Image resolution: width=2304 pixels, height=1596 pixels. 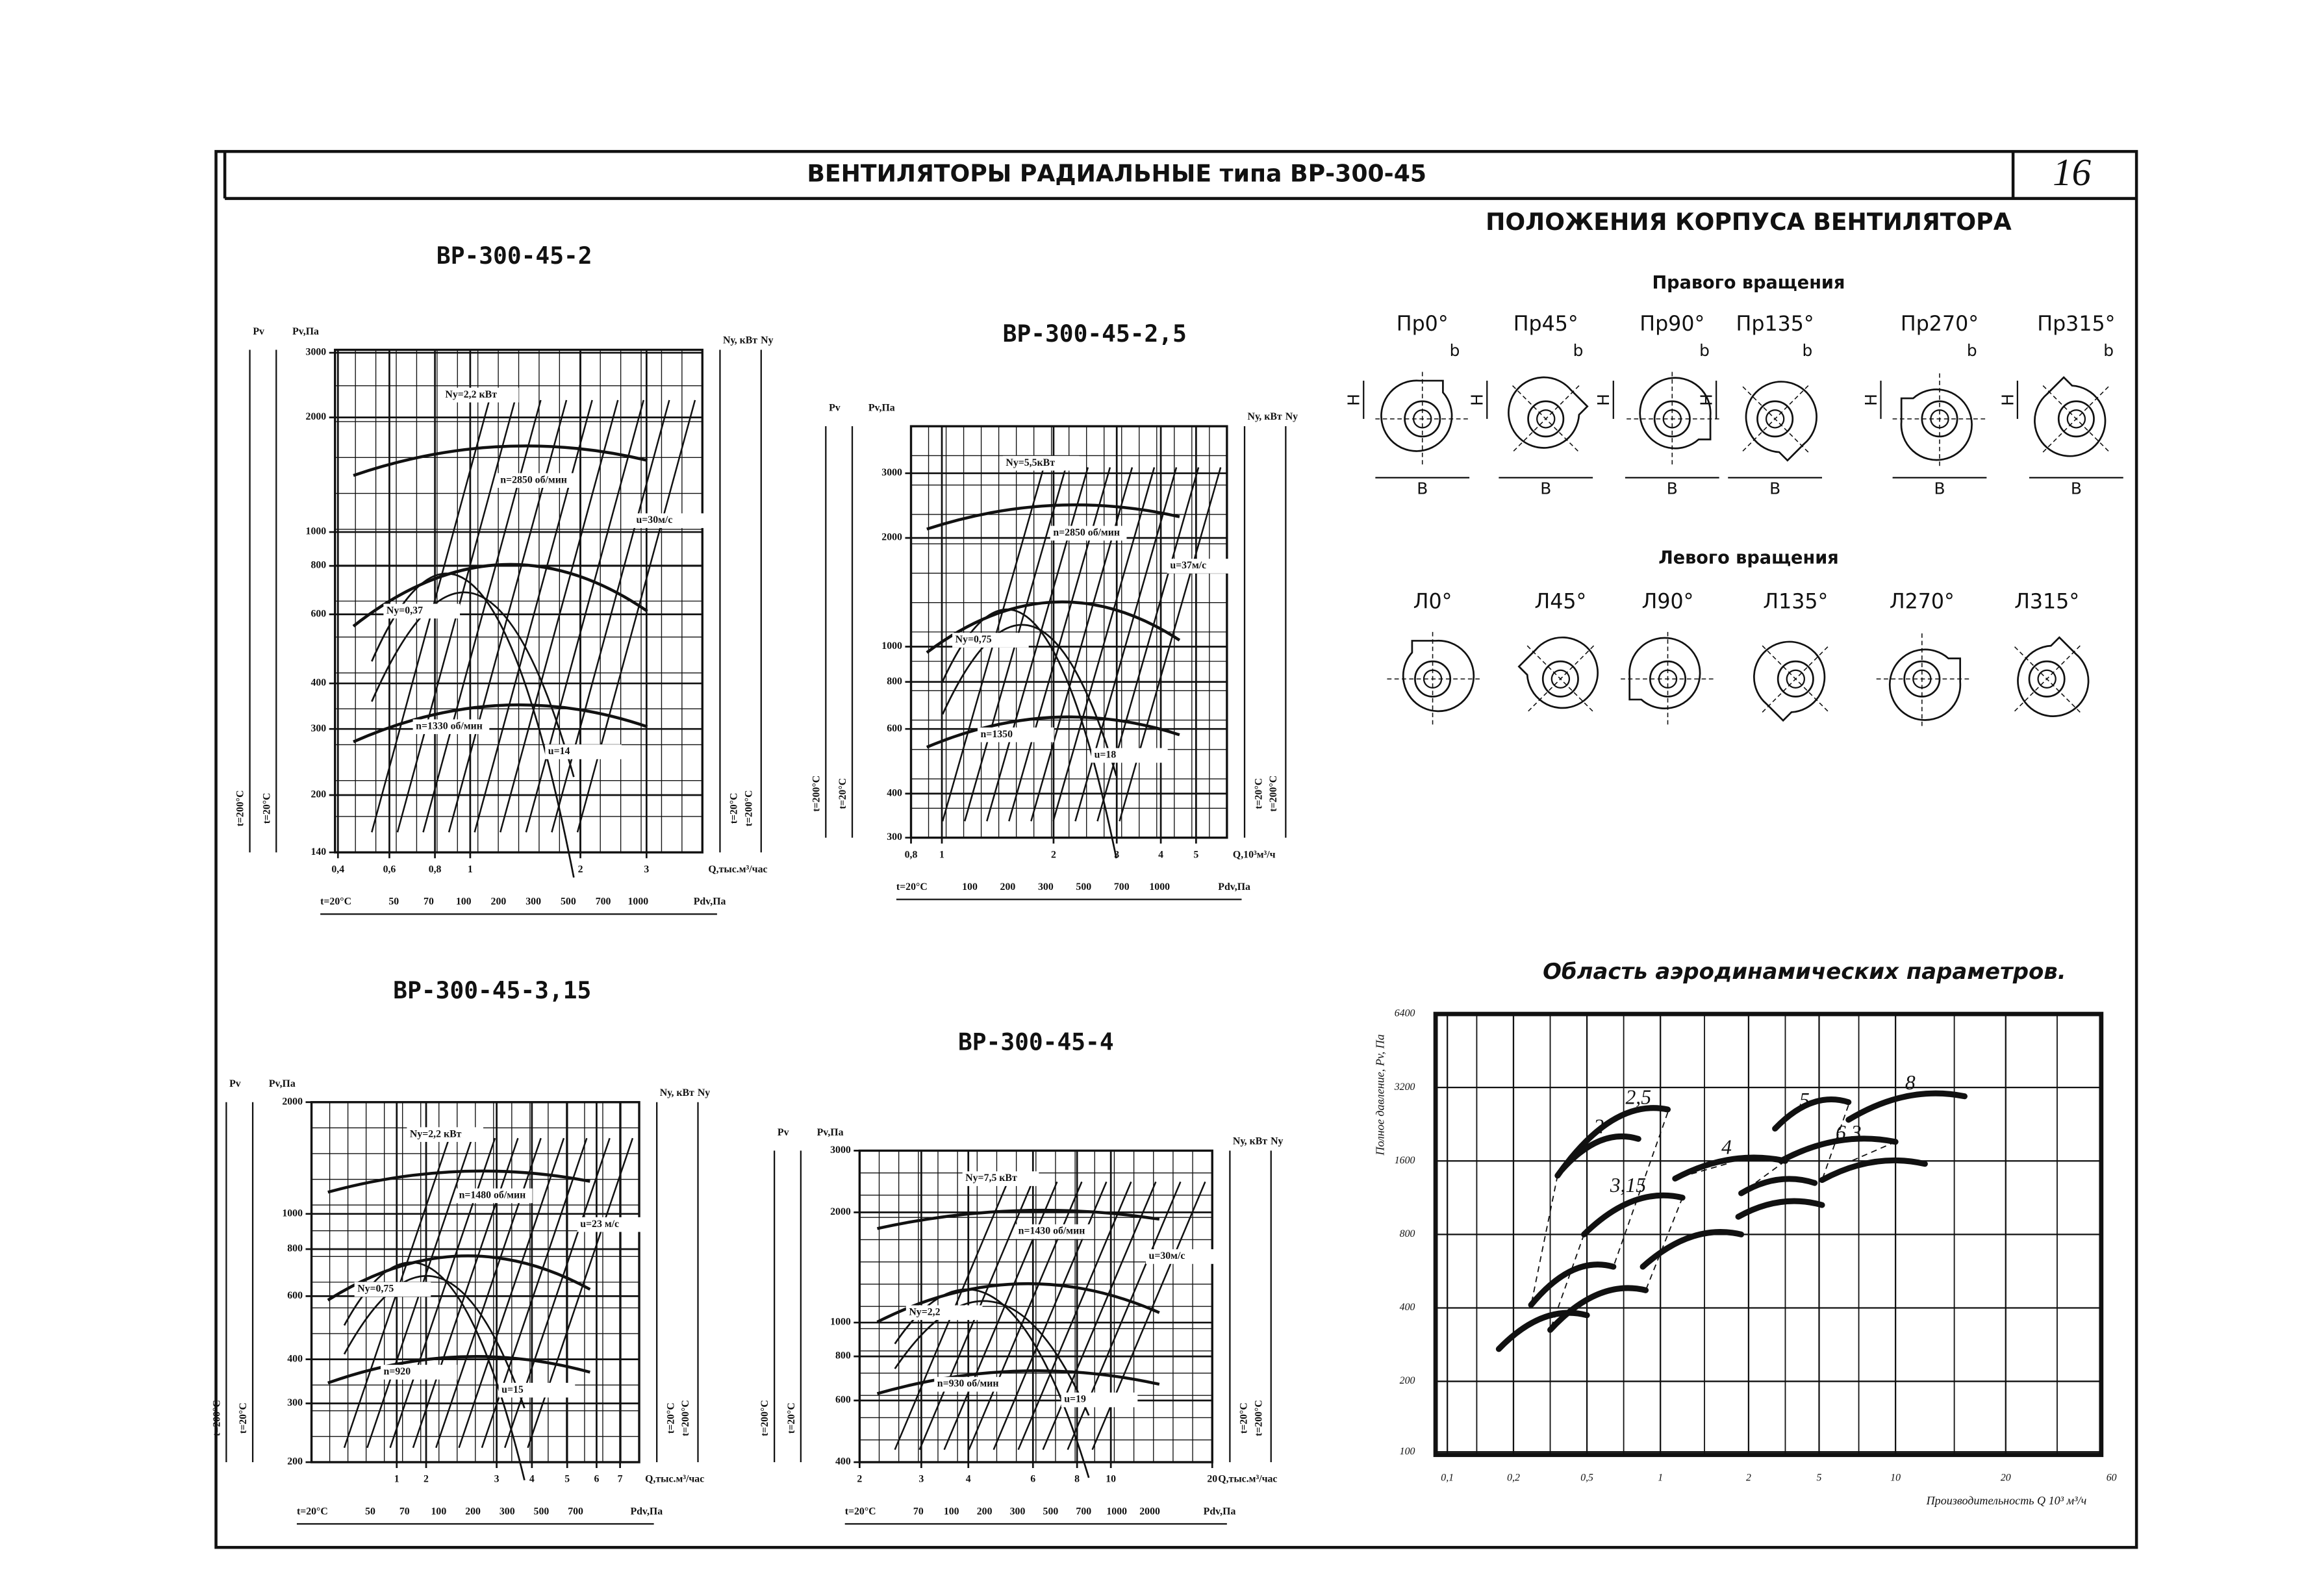 What do you see at coordinates (1095, 334) in the screenshot?
I see `chart-title: ВР-300-45-2,5` at bounding box center [1095, 334].